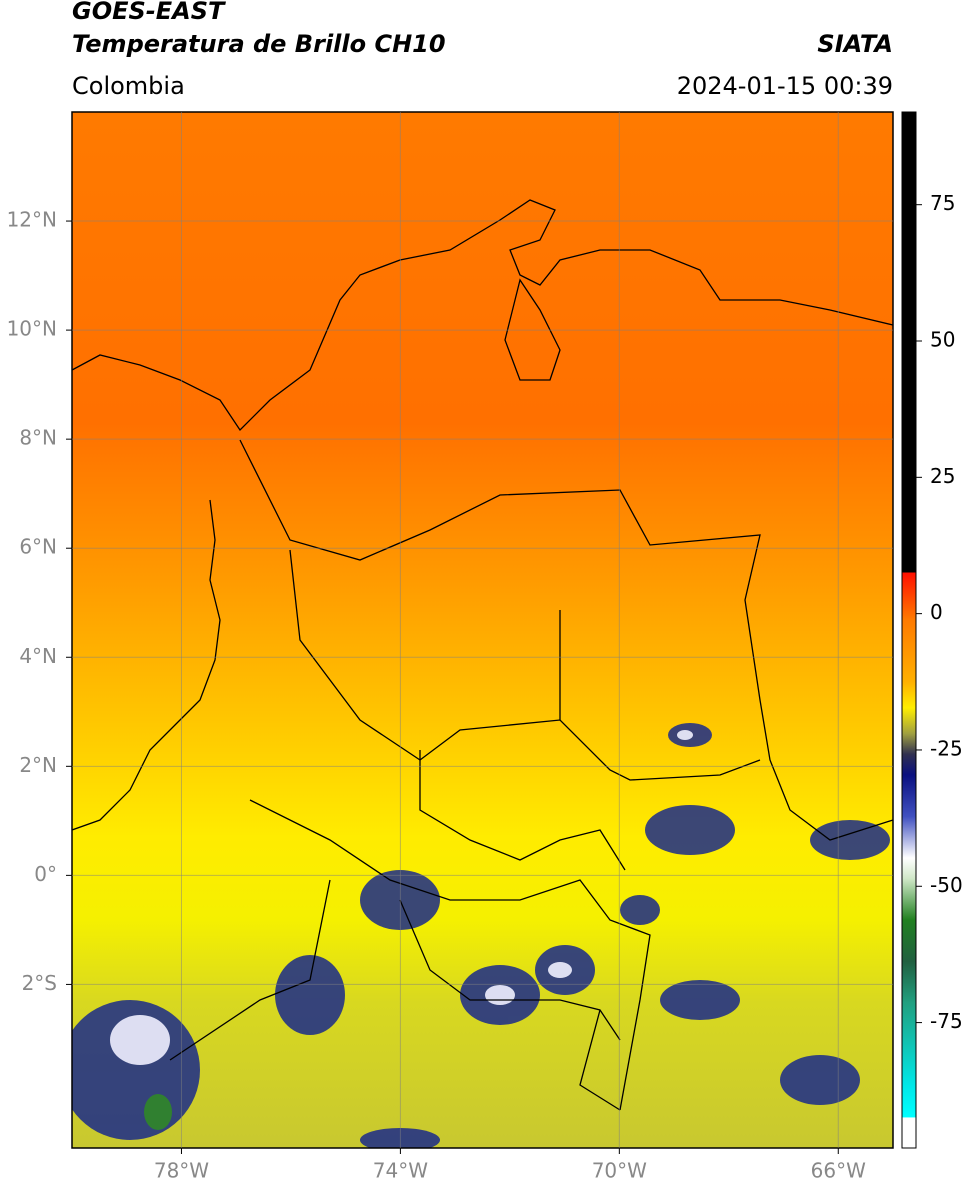 Image resolution: width=966 pixels, height=1194 pixels. I want to click on x-tick-label: 66°W, so click(838, 1171).